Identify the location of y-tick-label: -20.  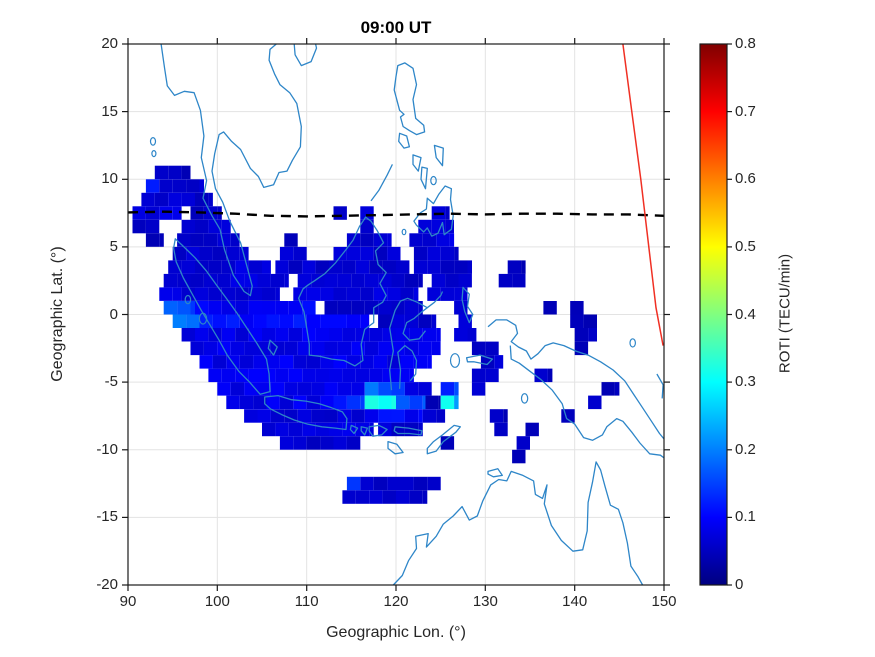
(107, 584).